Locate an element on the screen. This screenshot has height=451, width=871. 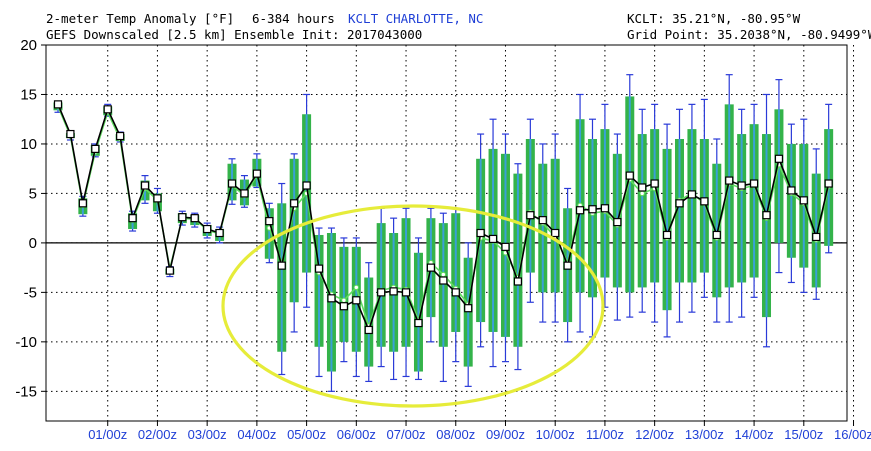
x-tick-label: 16/00z is located at coordinates (852, 434).